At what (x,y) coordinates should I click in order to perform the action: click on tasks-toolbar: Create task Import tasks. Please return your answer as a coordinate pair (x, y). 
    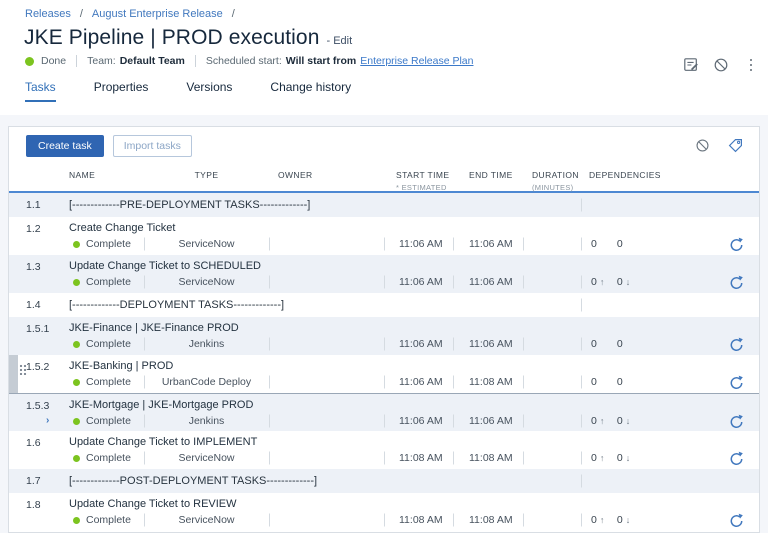
    Looking at the image, I should click on (384, 145).